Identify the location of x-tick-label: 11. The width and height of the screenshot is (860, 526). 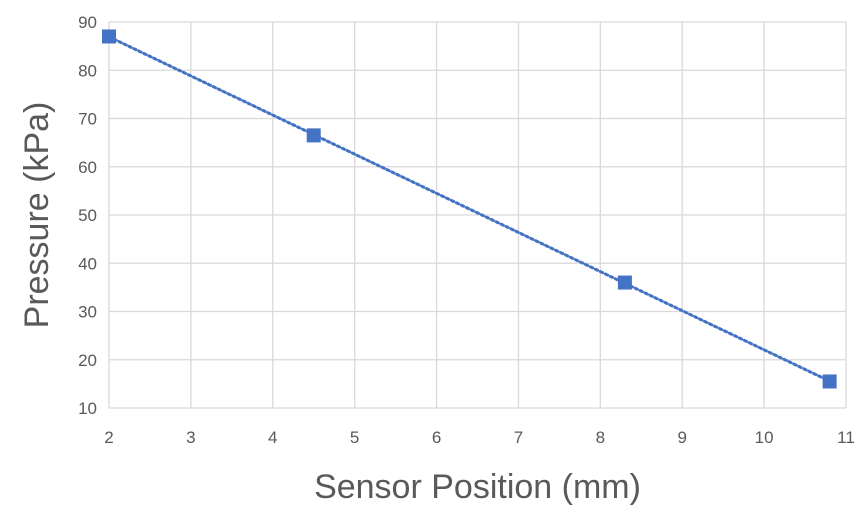
(846, 437).